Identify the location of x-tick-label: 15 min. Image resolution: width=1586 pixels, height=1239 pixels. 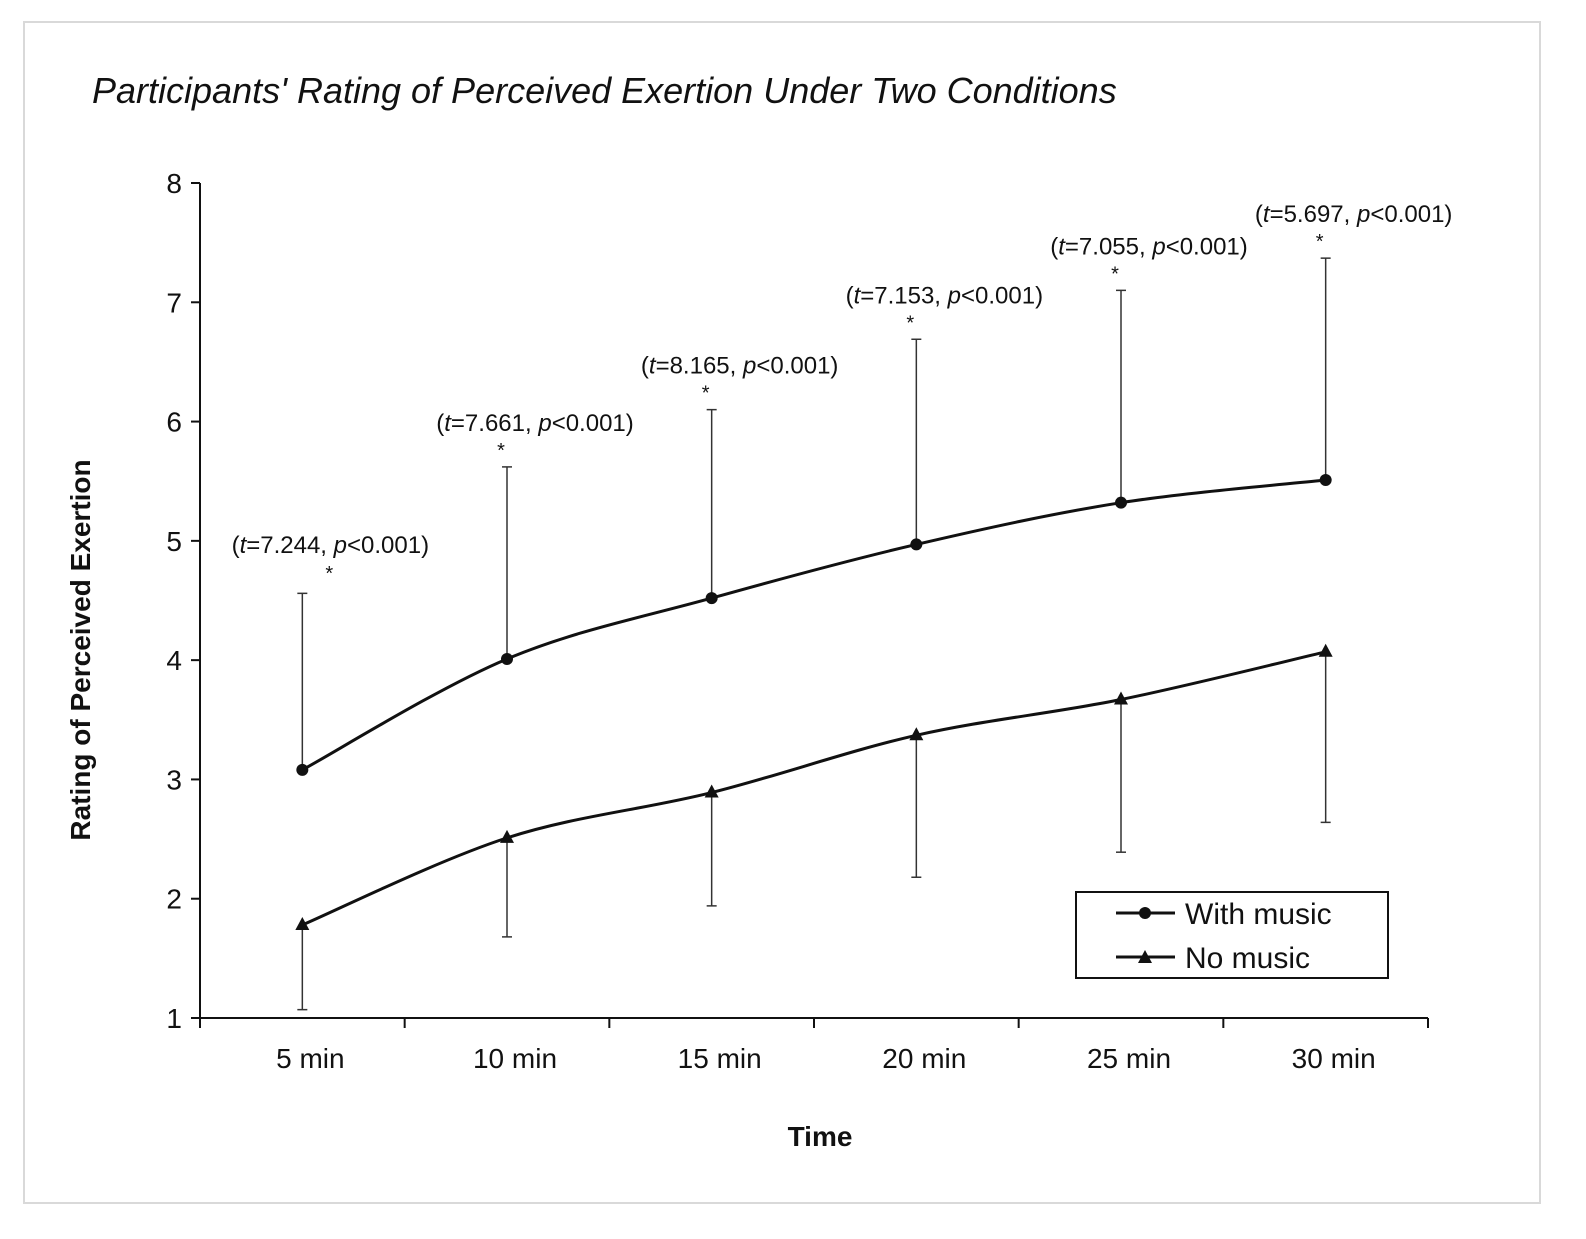
(720, 1058).